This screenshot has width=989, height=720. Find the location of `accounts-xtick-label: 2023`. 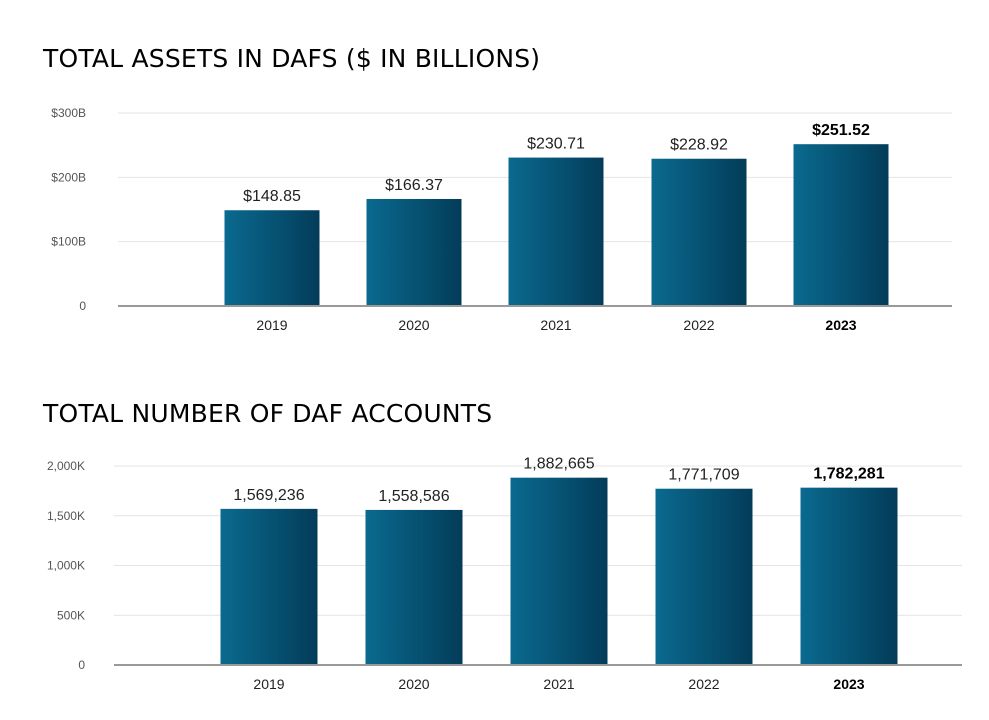

accounts-xtick-label: 2023 is located at coordinates (848, 684).